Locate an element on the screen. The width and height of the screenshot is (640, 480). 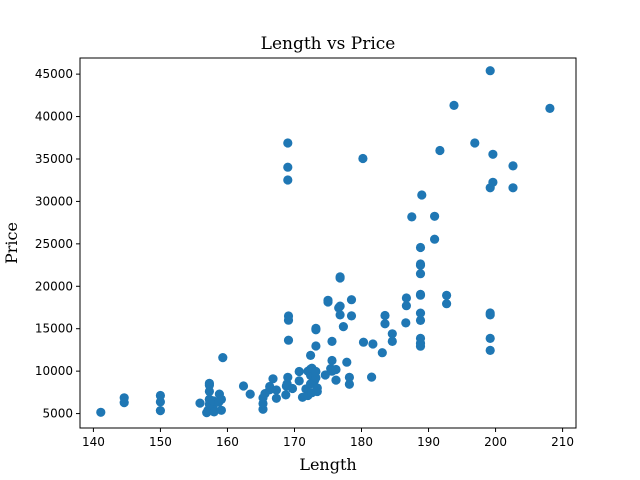
x-tick-label: 150 is located at coordinates (160, 442).